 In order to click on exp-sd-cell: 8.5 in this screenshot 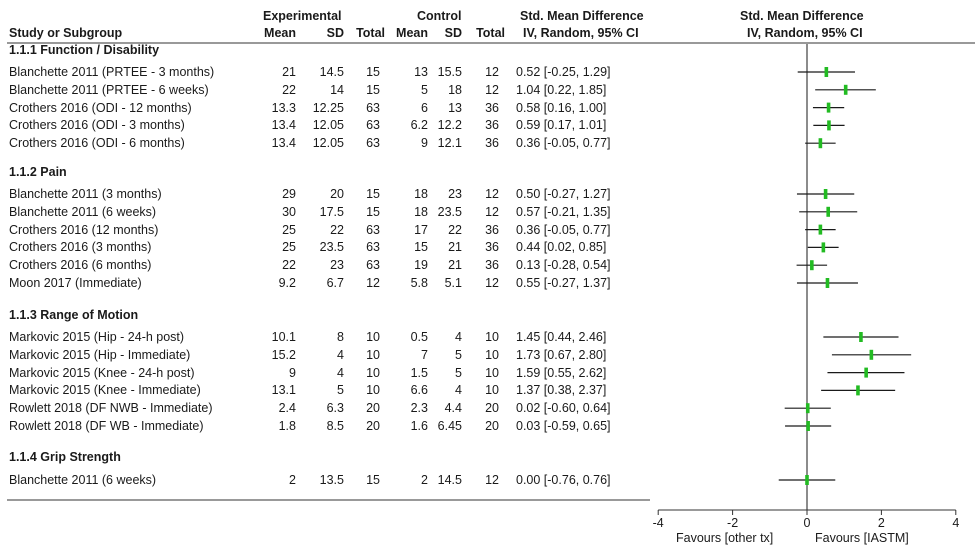, I will do `click(335, 426)`.